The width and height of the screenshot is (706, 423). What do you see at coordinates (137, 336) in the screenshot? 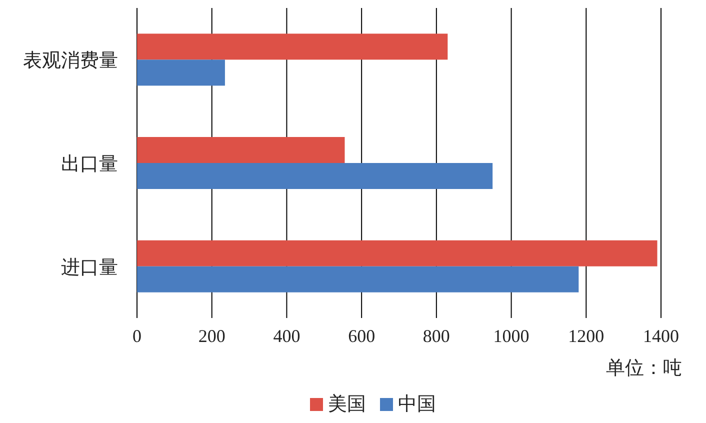
I see `x-tick-label: 0` at bounding box center [137, 336].